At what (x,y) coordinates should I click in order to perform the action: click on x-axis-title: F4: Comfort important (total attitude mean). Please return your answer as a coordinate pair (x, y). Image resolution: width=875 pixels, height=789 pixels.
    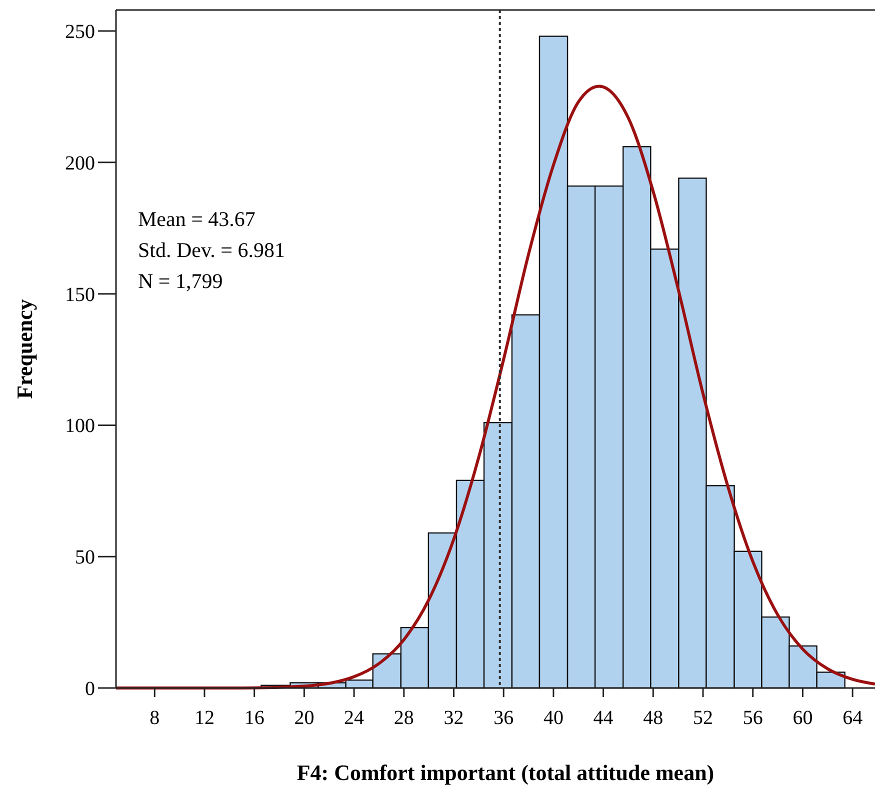
    Looking at the image, I should click on (505, 772).